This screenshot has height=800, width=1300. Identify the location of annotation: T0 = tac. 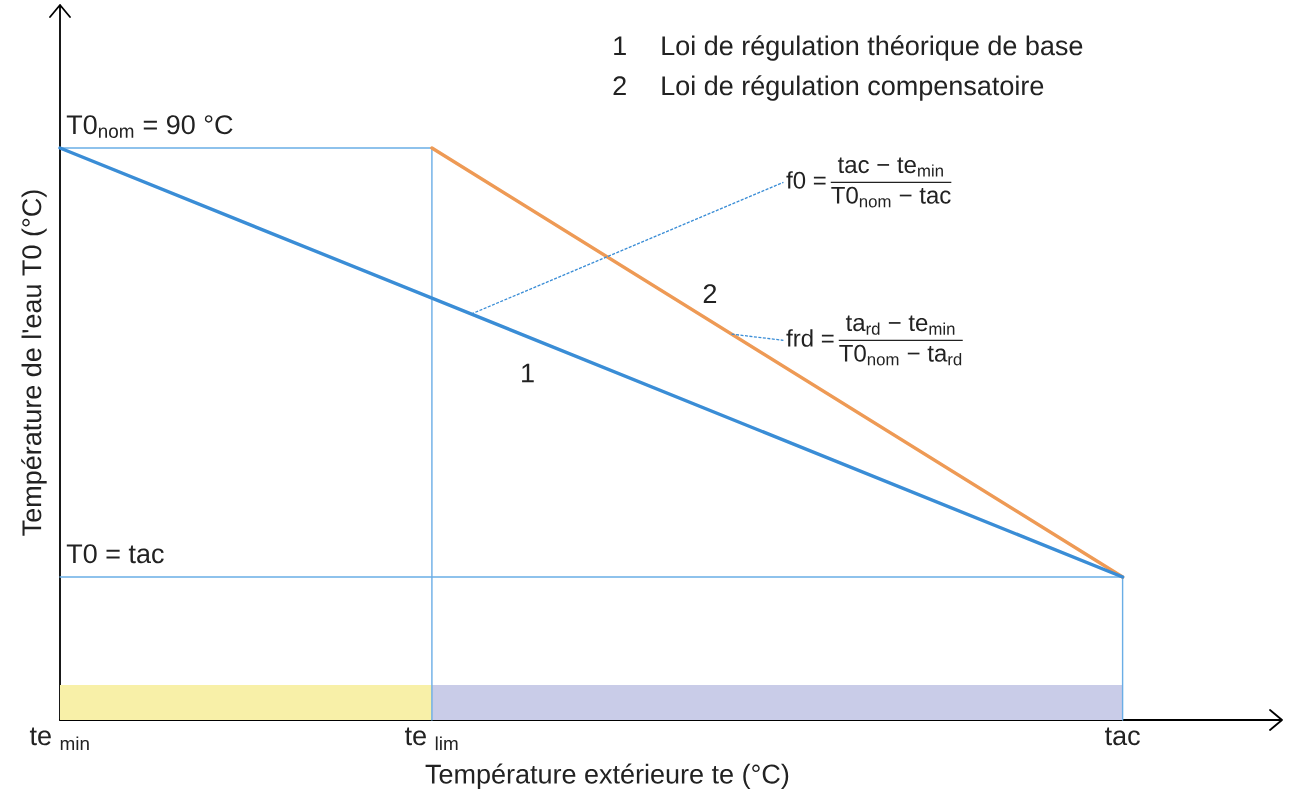
(115, 554).